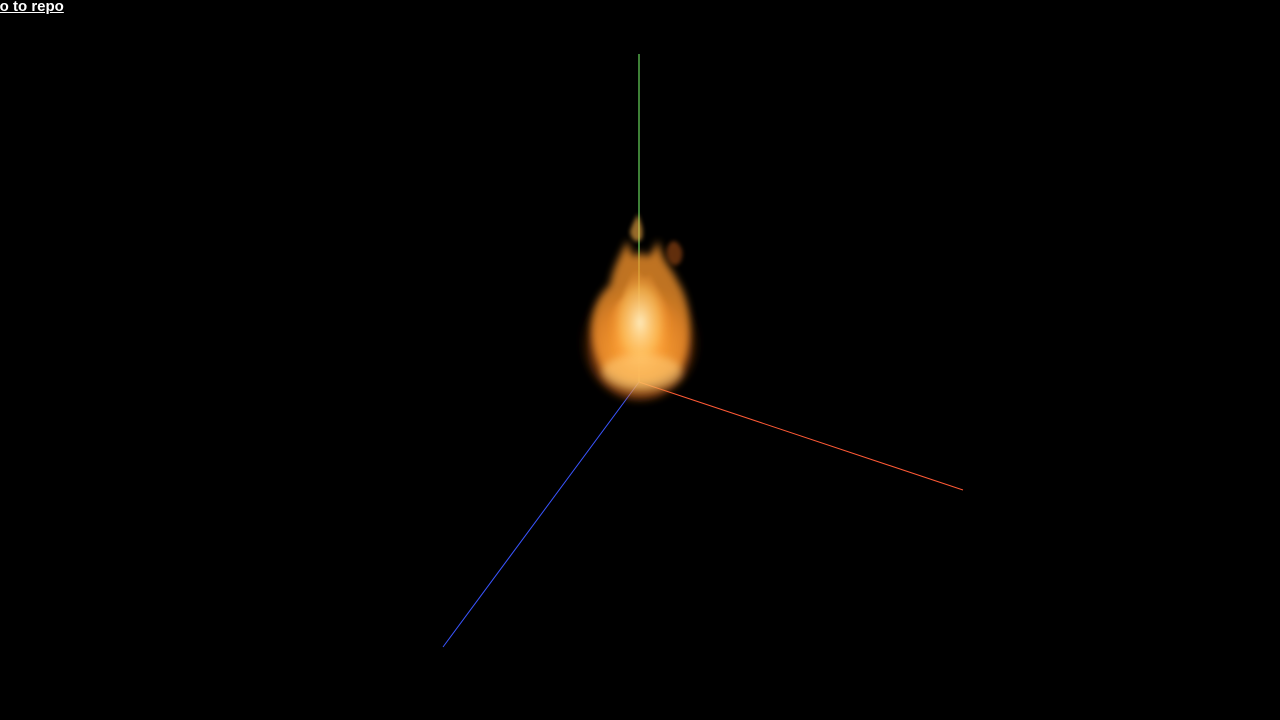  I want to click on go-to-repo-link: Go to repo, so click(32, 7).